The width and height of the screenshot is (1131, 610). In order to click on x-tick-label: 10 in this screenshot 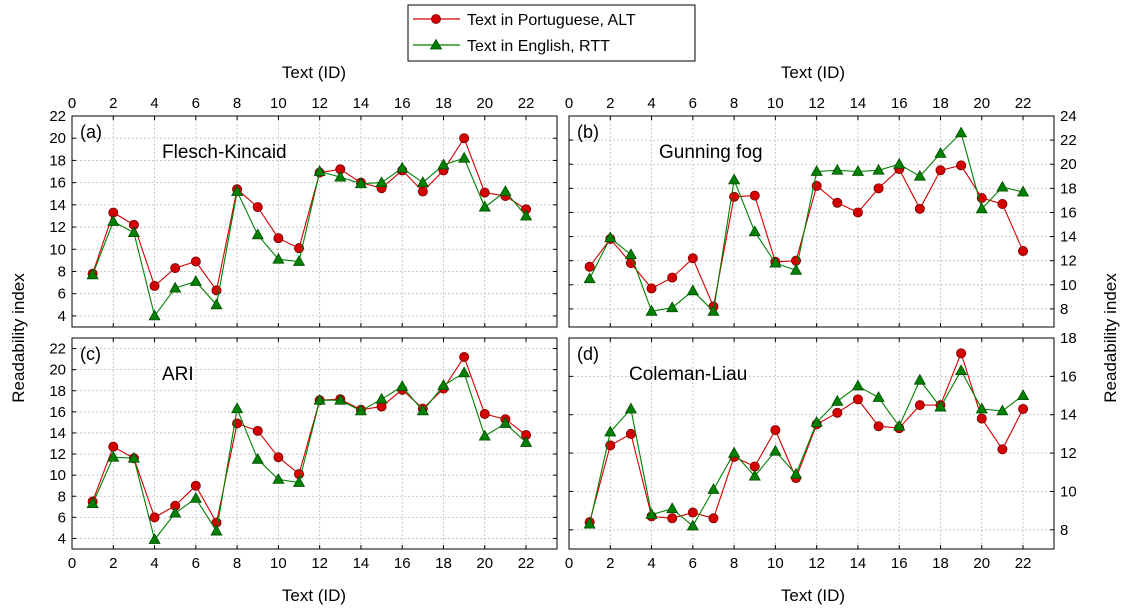, I will do `click(775, 563)`.